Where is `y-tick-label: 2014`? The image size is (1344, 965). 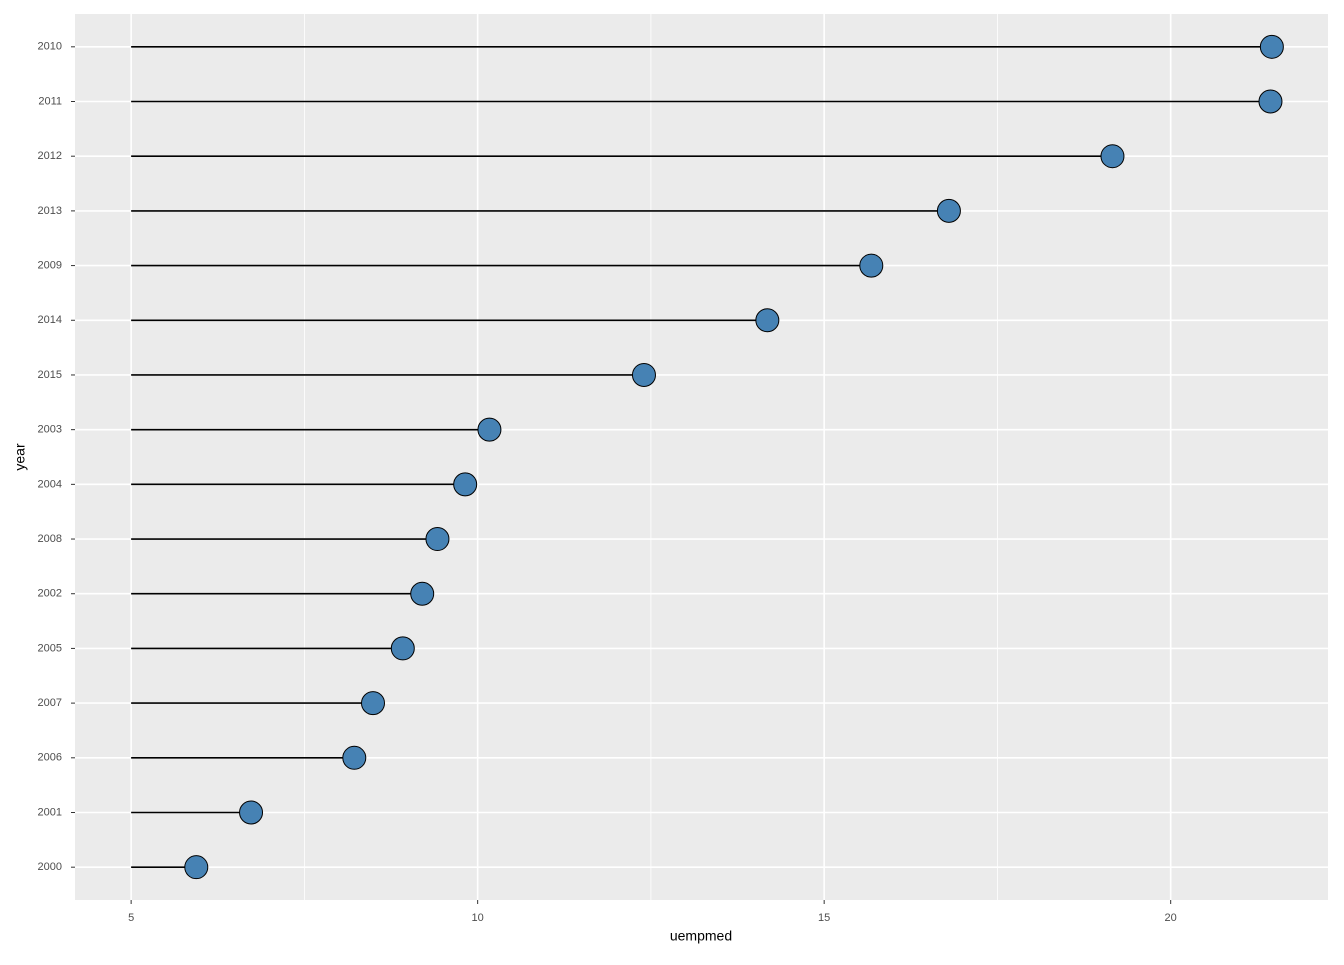 y-tick-label: 2014 is located at coordinates (50, 320).